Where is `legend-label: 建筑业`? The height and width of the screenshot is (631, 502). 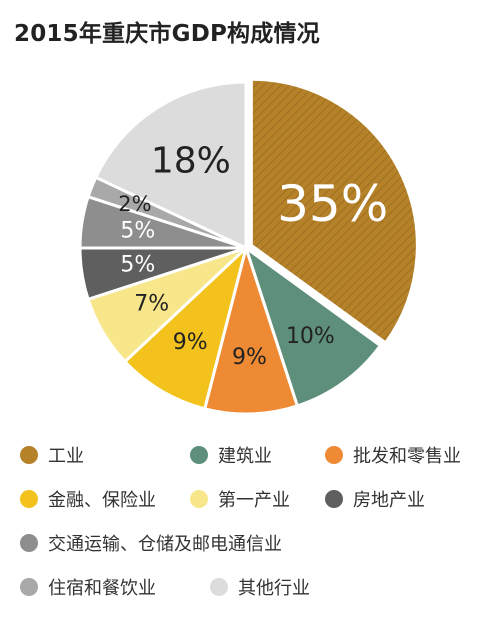
legend-label: 建筑业 is located at coordinates (245, 456).